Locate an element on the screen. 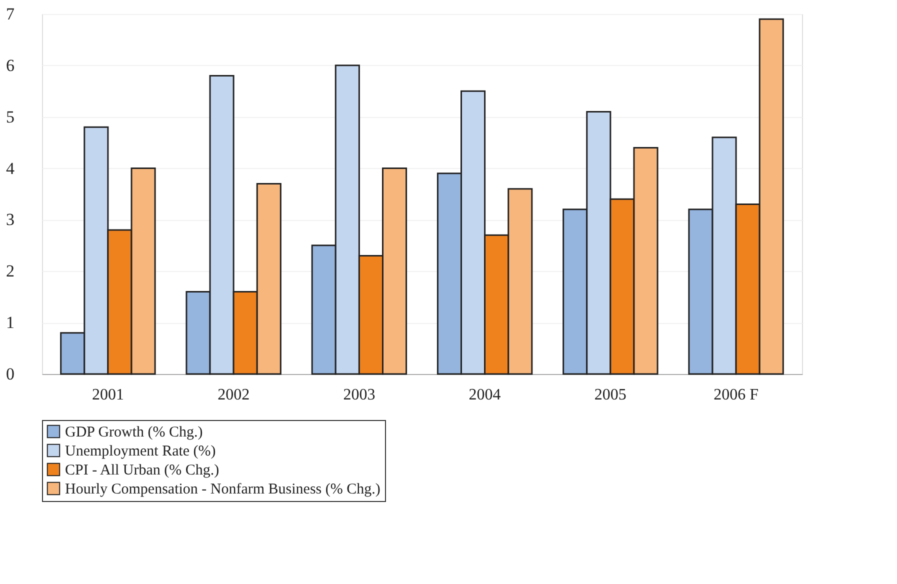 Image resolution: width=897 pixels, height=584 pixels. y-tick-label: 0 is located at coordinates (10, 374).